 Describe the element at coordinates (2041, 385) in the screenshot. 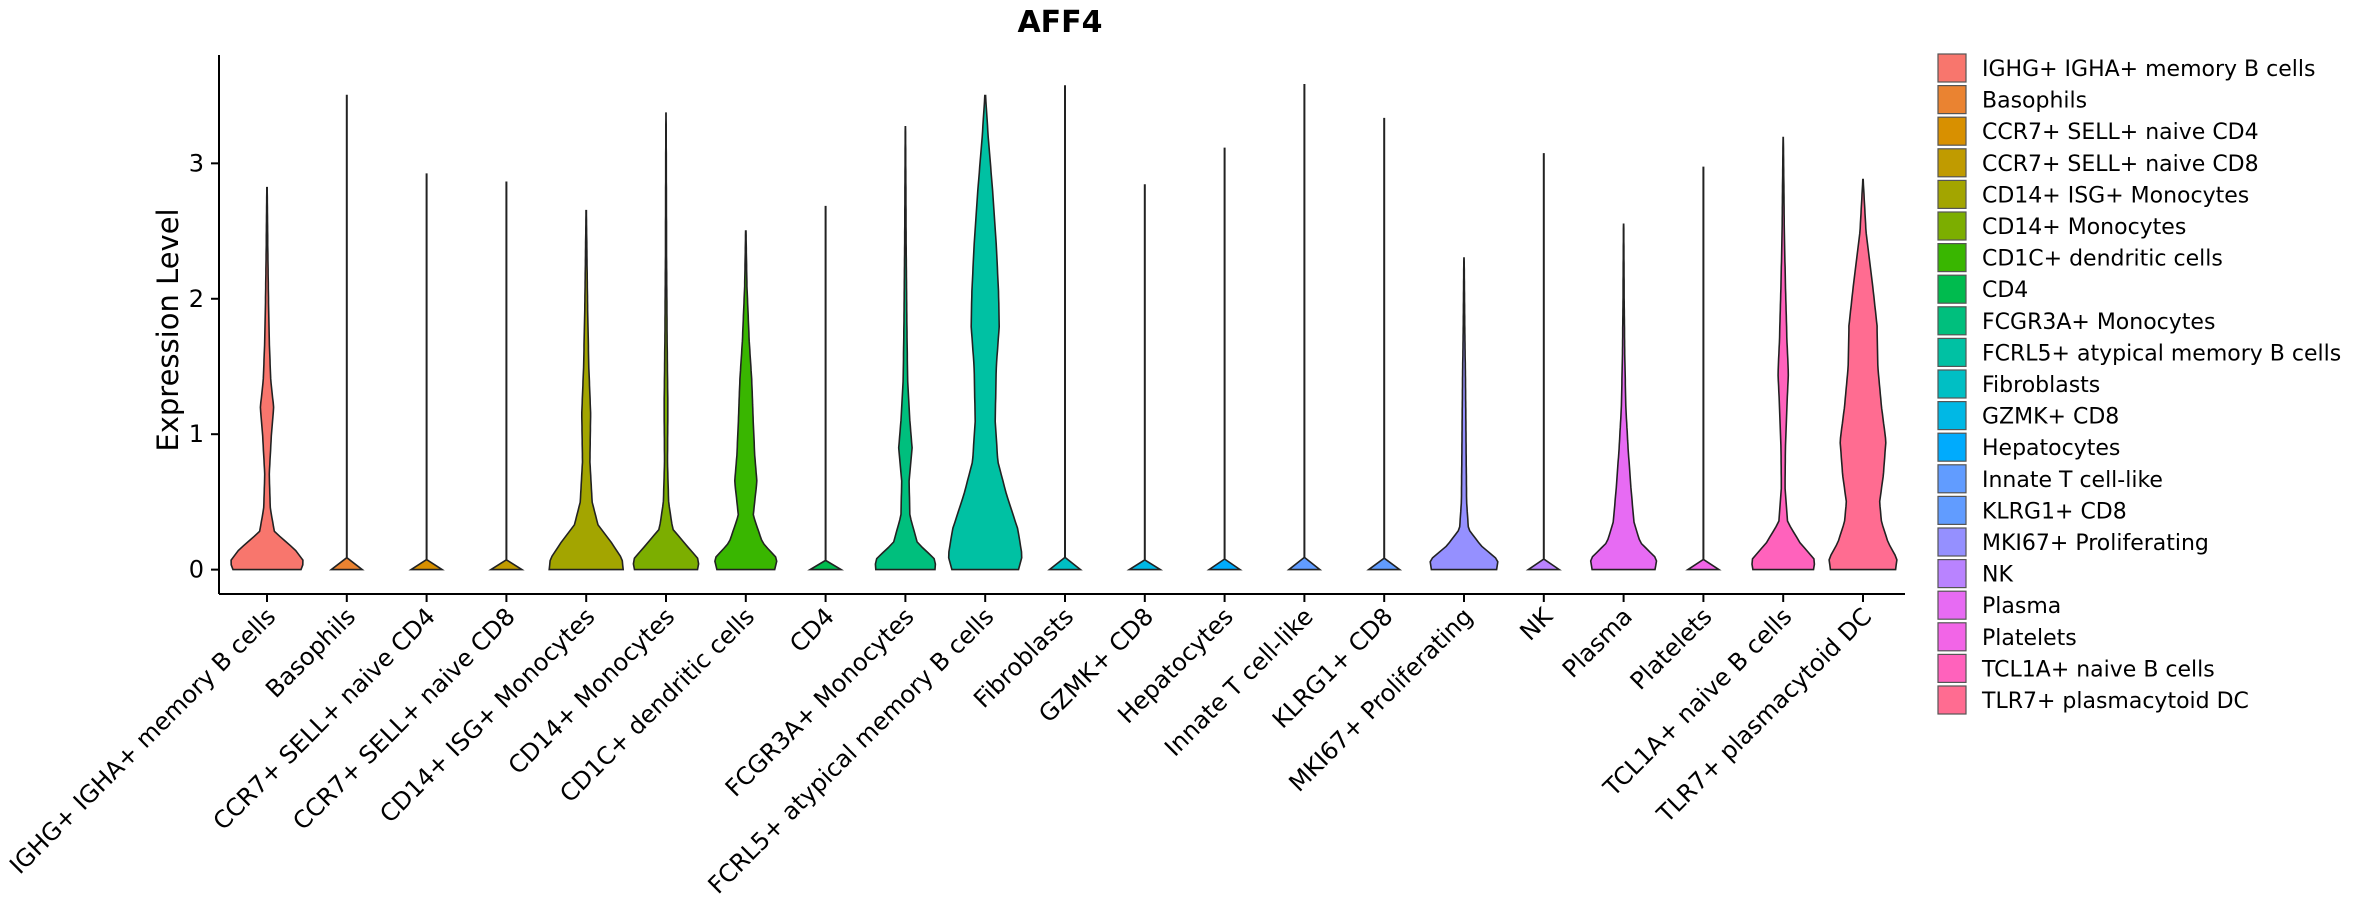

I see `legend-label-fibroblasts: Fibroblasts` at that location.